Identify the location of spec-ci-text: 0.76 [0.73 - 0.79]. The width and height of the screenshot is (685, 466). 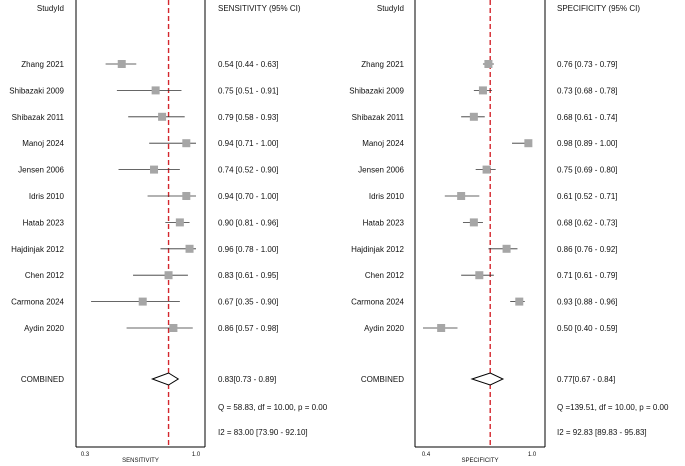
(587, 64).